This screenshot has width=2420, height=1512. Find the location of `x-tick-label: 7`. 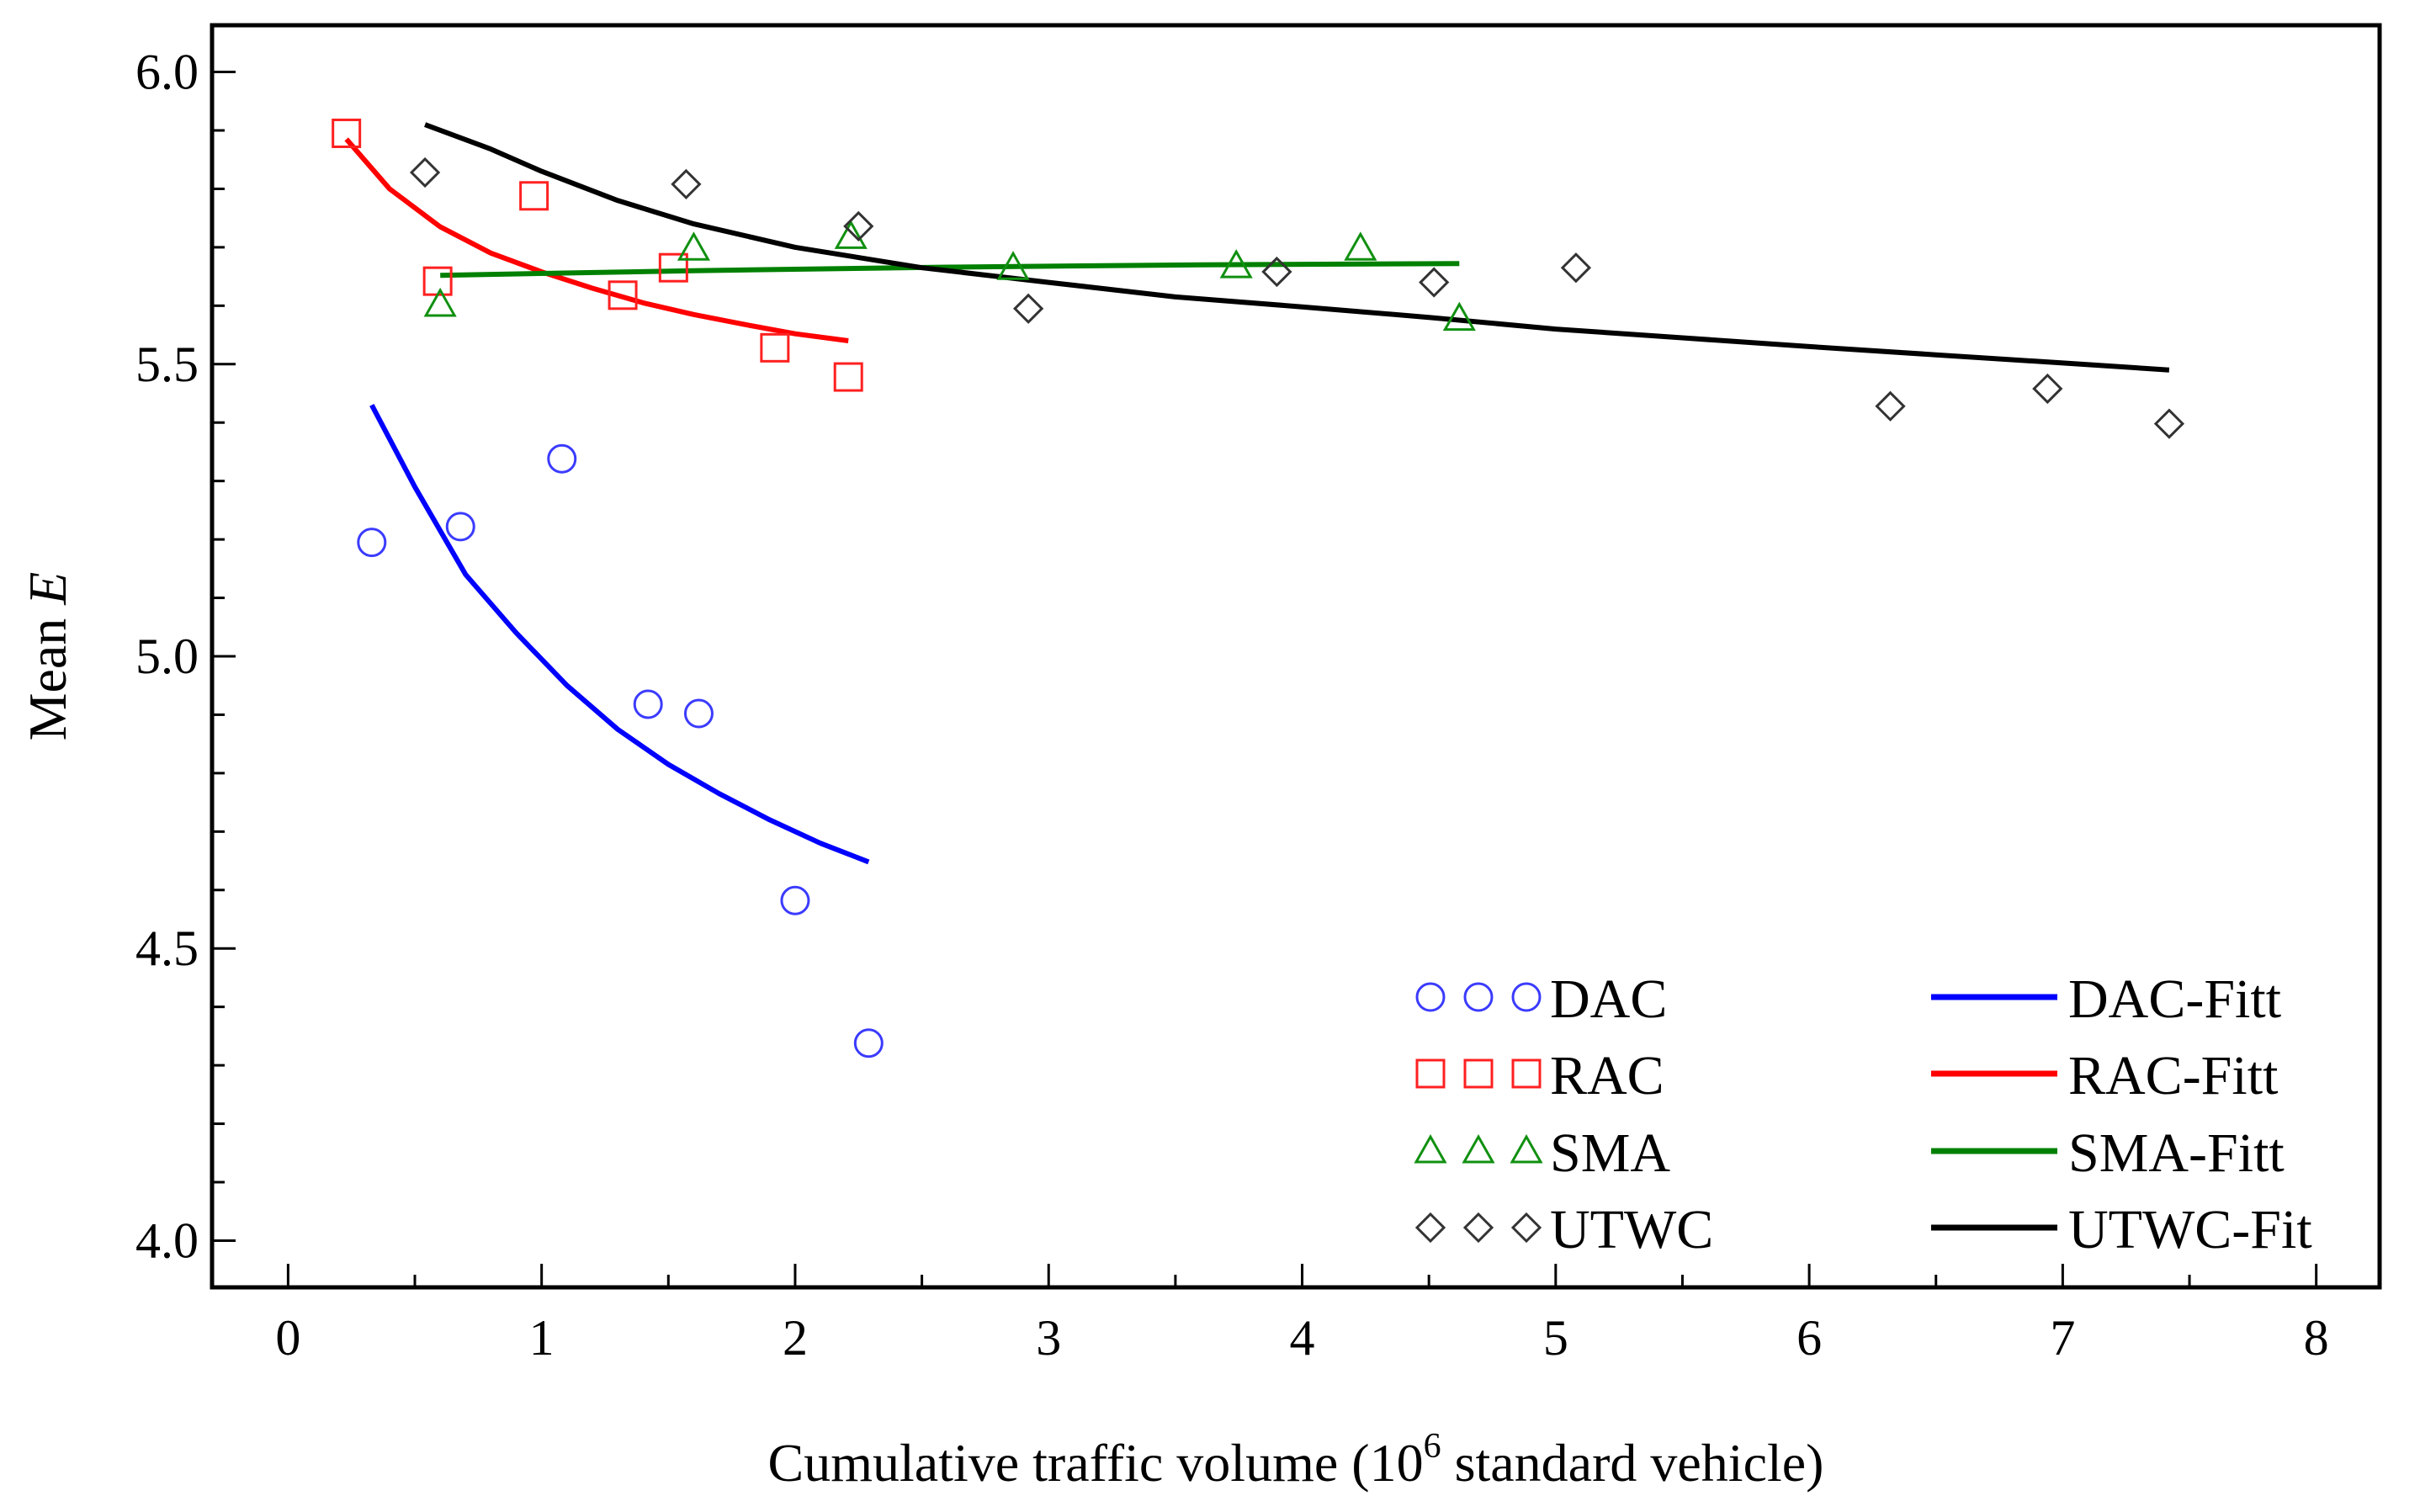

x-tick-label: 7 is located at coordinates (2063, 1338).